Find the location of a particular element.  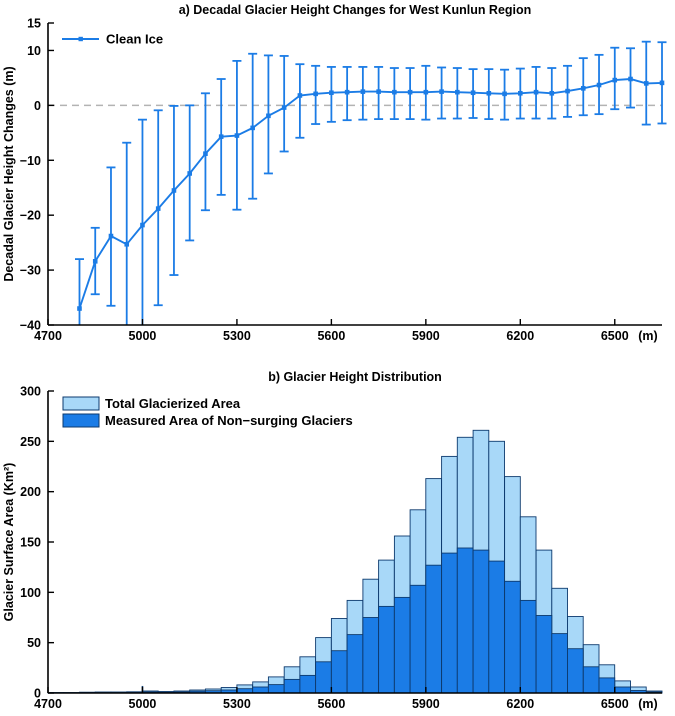

chart-a-legend: Clean Ice is located at coordinates (112, 39).